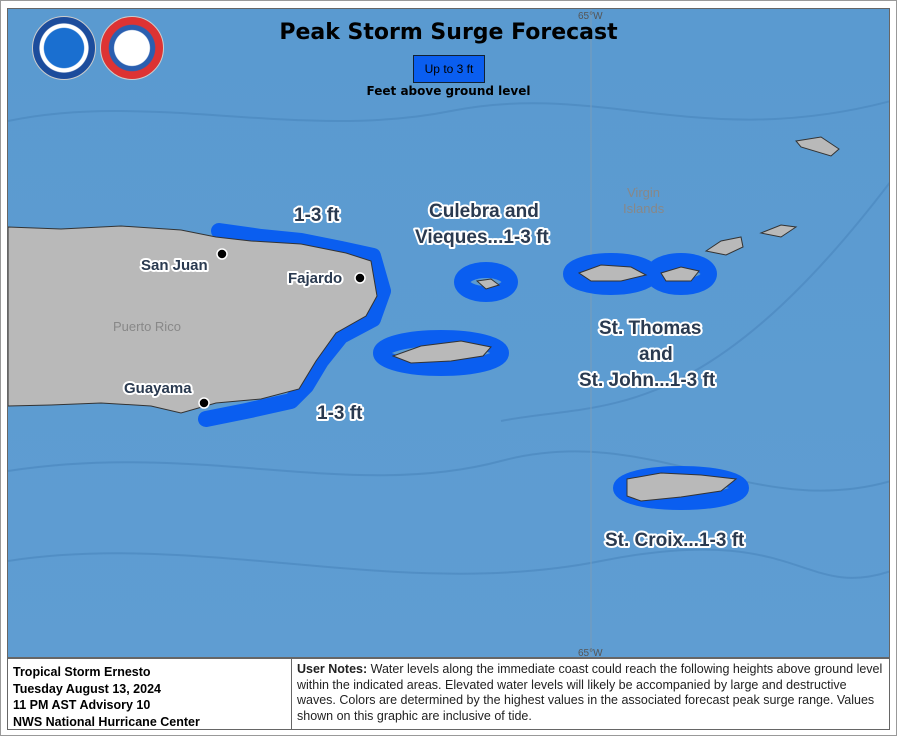 The height and width of the screenshot is (736, 897). What do you see at coordinates (174, 265) in the screenshot?
I see `city-san-juan: San Juan` at bounding box center [174, 265].